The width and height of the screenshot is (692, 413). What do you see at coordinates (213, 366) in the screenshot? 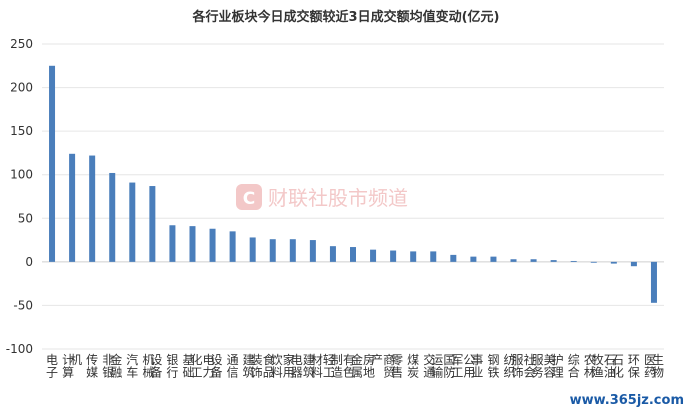
I see `x-tick-label: 电力设备` at bounding box center [213, 366].